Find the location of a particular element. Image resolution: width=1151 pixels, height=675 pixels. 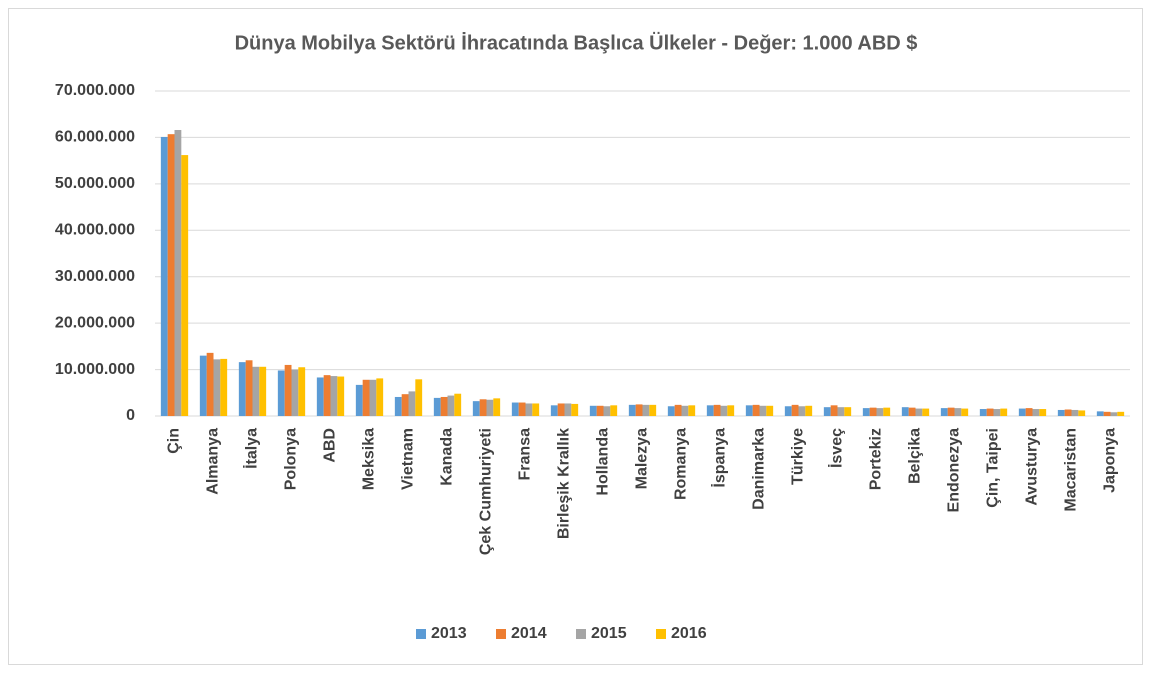

x-tick-label: İtalya is located at coordinates (252, 448).